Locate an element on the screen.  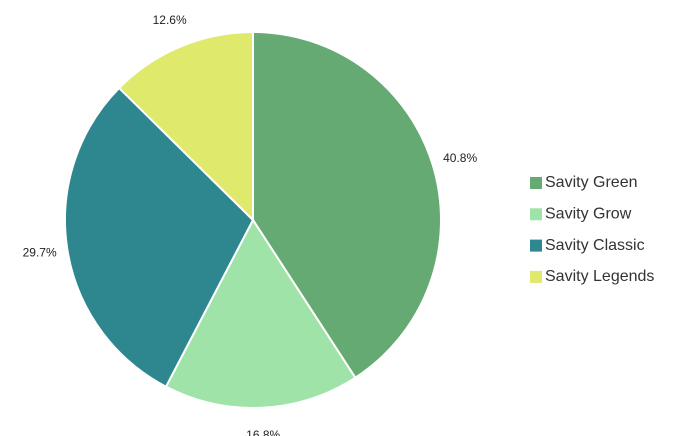
legend-label: Savity Classic is located at coordinates (595, 245).